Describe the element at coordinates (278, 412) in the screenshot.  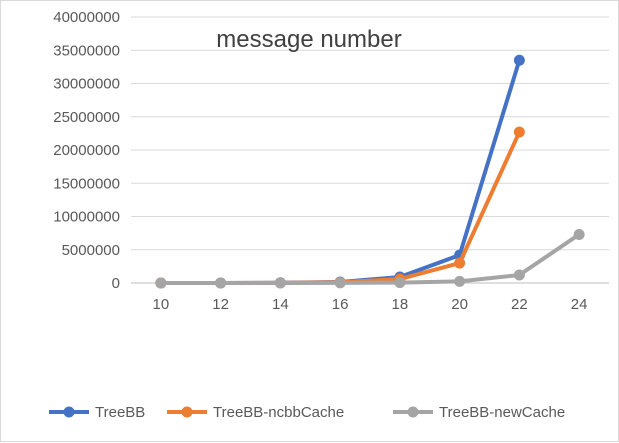
I see `legend-label: TreeBB-ncbbCache` at that location.